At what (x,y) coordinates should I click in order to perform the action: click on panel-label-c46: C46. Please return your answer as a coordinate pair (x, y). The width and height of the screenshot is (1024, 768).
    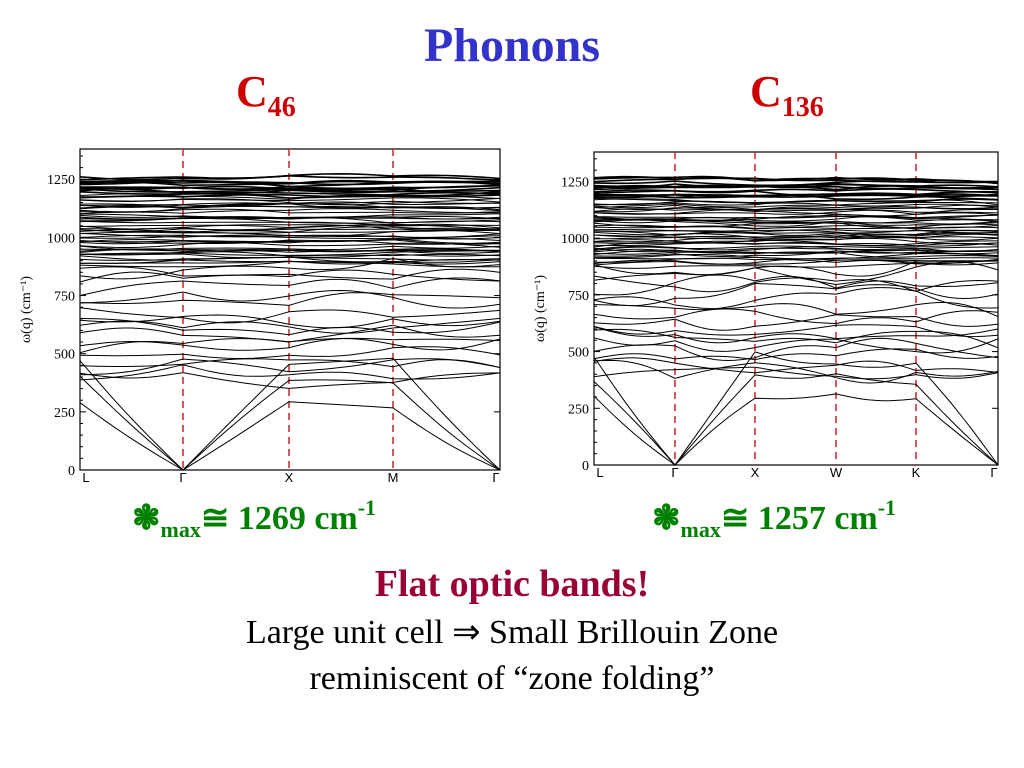
    Looking at the image, I should click on (266, 95).